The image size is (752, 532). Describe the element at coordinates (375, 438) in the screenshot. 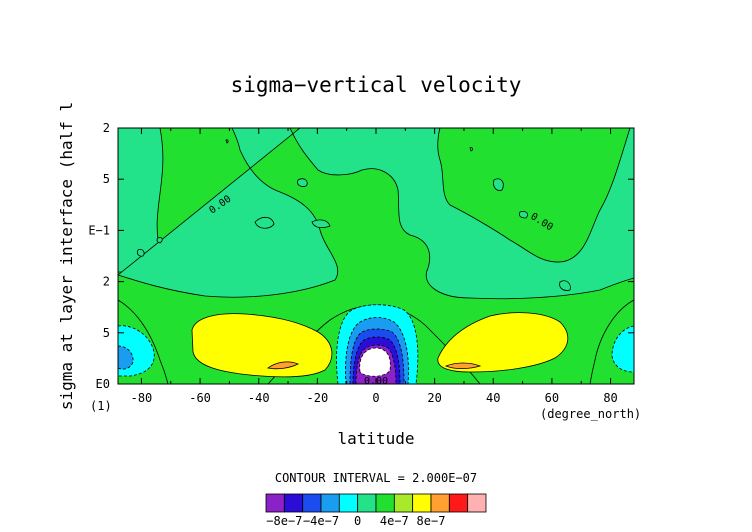

I see `x-axis-title: latitude` at that location.